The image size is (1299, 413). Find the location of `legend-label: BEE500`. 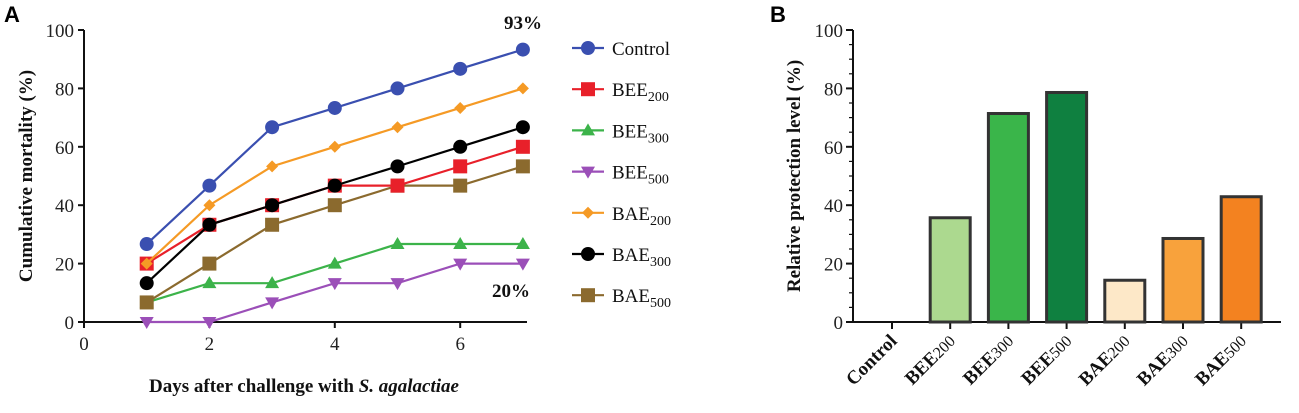

legend-label: BEE500 is located at coordinates (640, 175).